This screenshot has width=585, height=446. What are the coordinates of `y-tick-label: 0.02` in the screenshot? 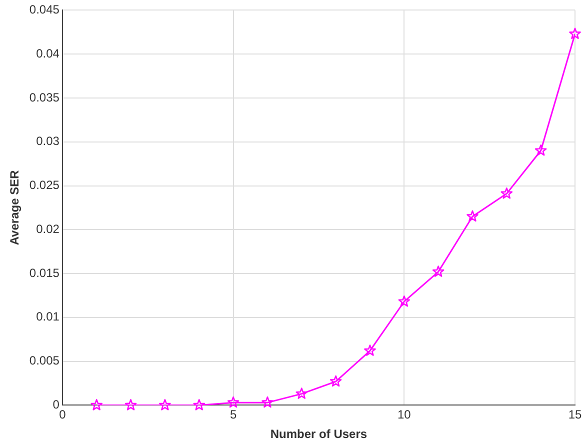 It's located at (48, 229).